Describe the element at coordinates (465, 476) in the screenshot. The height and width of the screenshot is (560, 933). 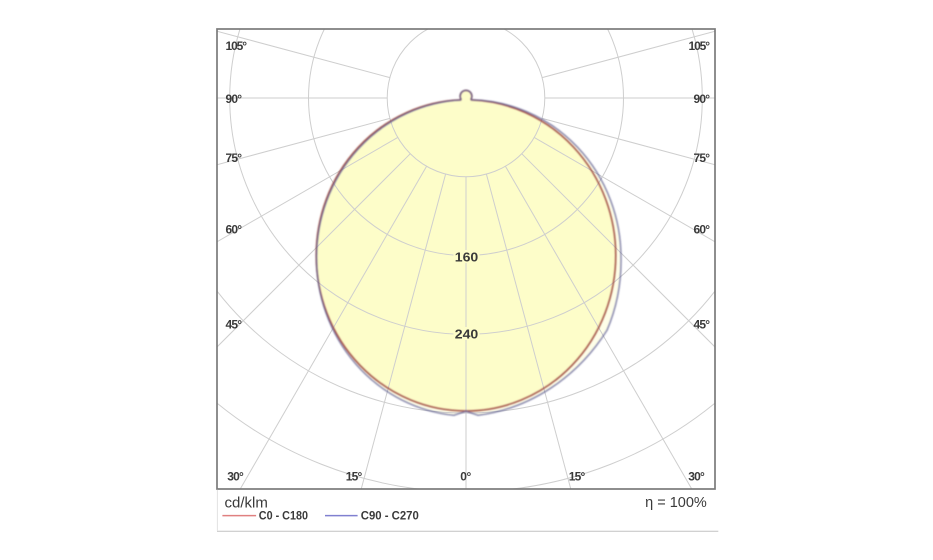
I see `svg-text: 0°` at that location.